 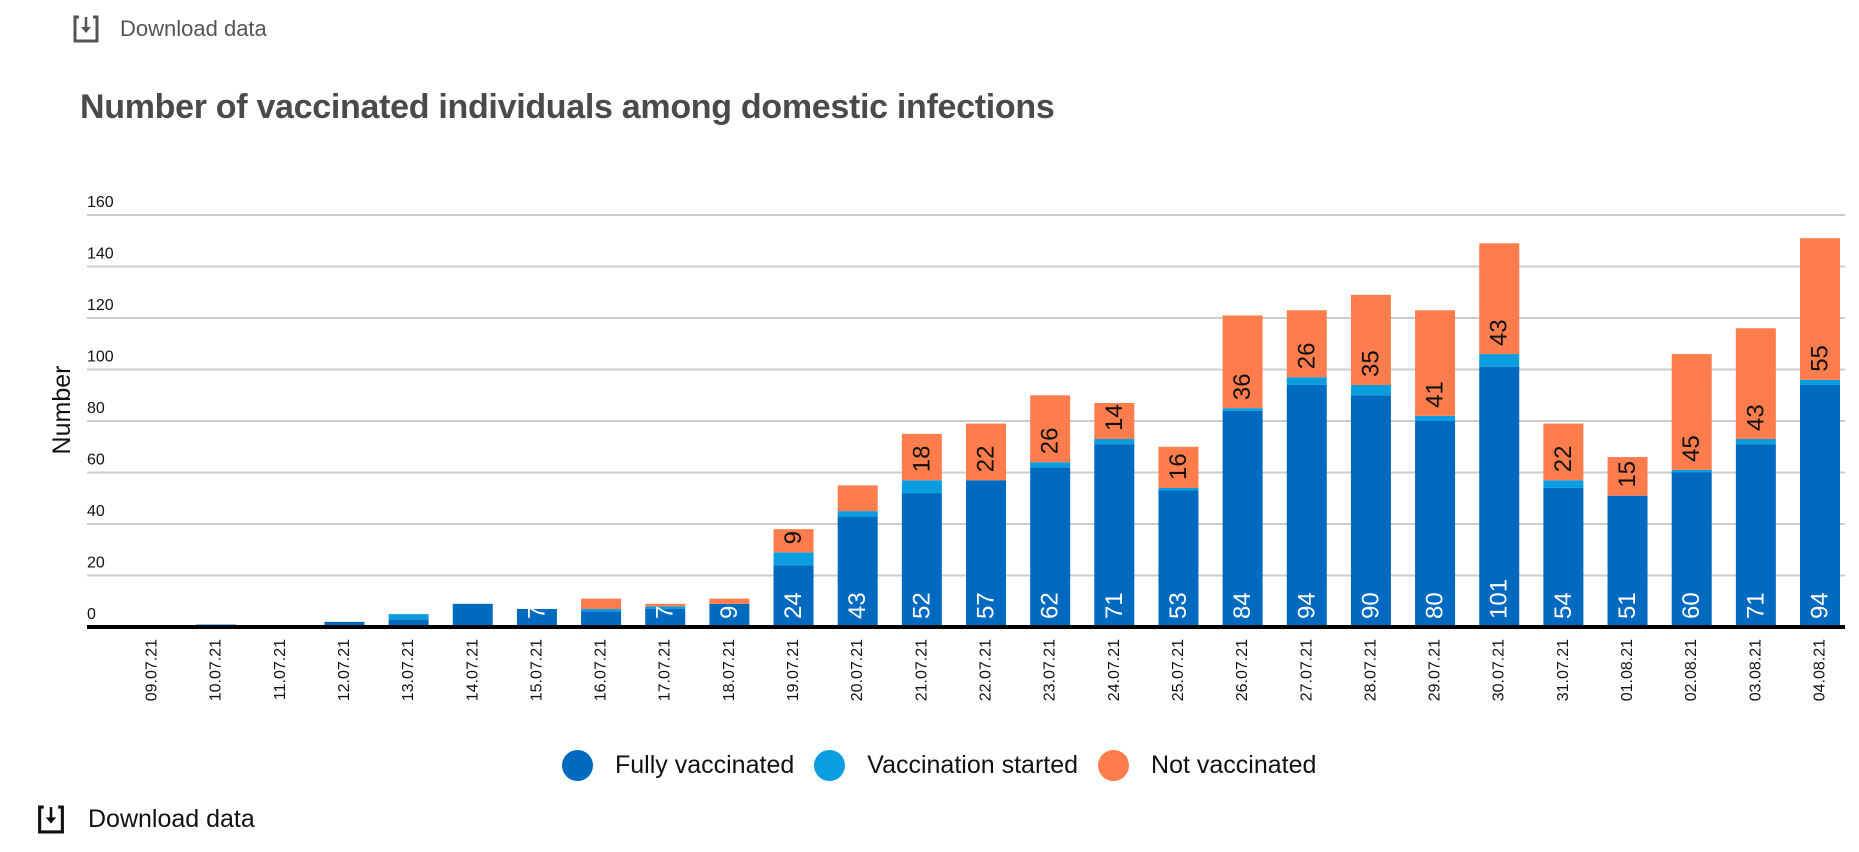 I want to click on bar-fully-28.07.21, so click(x=1370, y=511).